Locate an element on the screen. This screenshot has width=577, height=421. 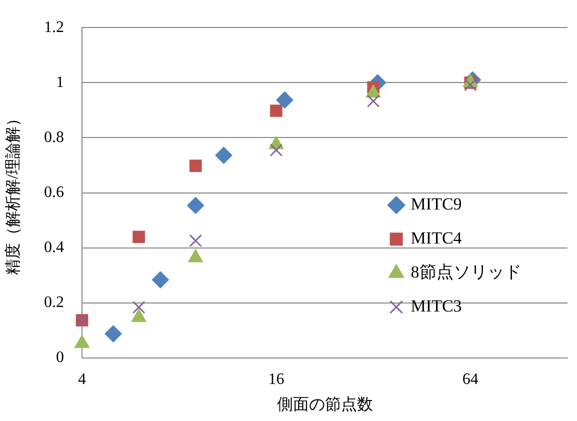
y-tick-label: 0 is located at coordinates (60, 357).